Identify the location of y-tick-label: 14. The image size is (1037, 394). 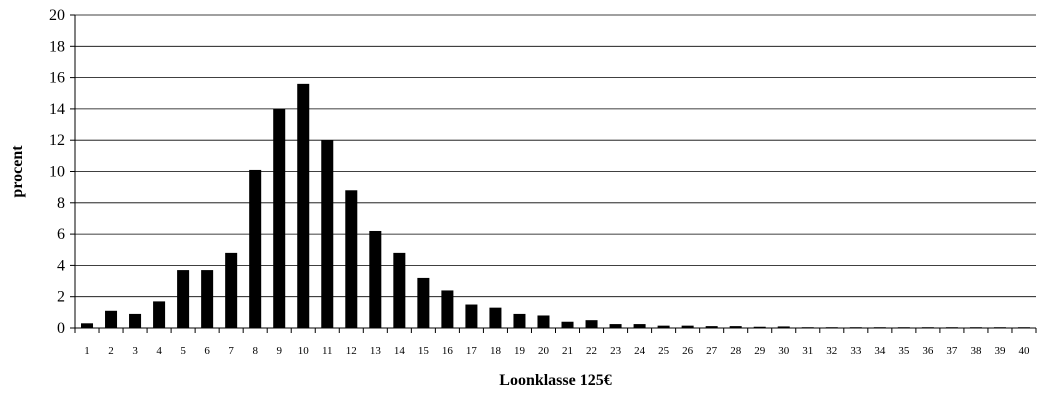
(57, 109).